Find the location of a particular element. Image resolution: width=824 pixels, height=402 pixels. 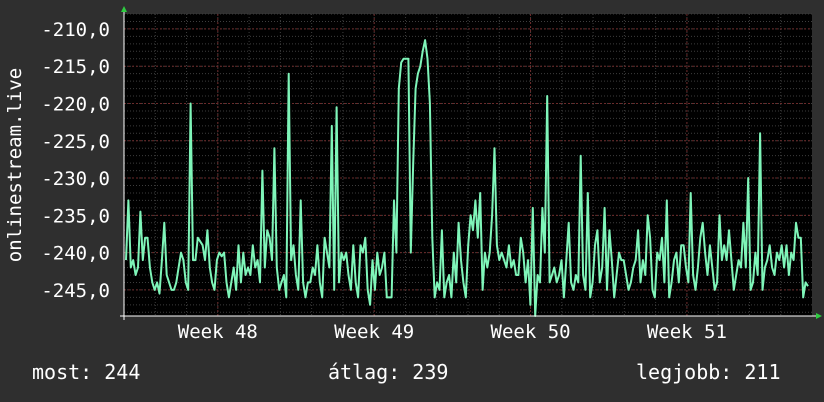

y-axis-label: onlinestream.live is located at coordinates (15, 165).